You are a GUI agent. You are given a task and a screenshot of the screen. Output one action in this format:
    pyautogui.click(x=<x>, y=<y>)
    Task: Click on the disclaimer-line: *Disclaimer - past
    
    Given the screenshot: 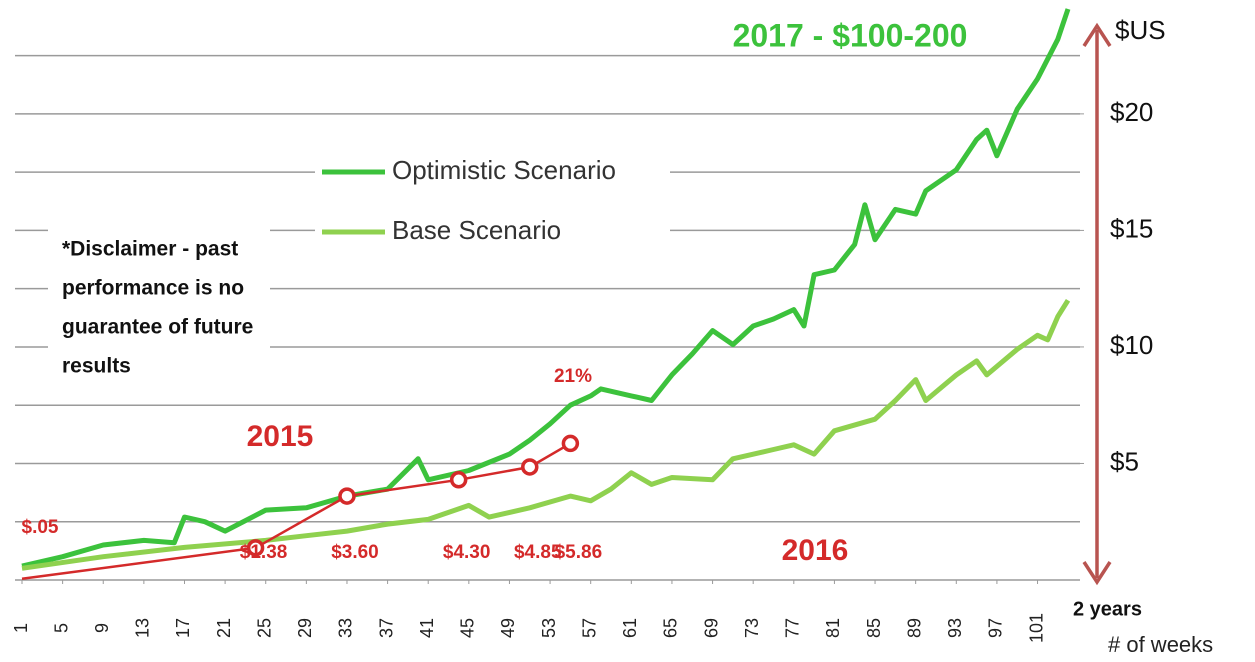 What is the action you would take?
    pyautogui.click(x=150, y=249)
    